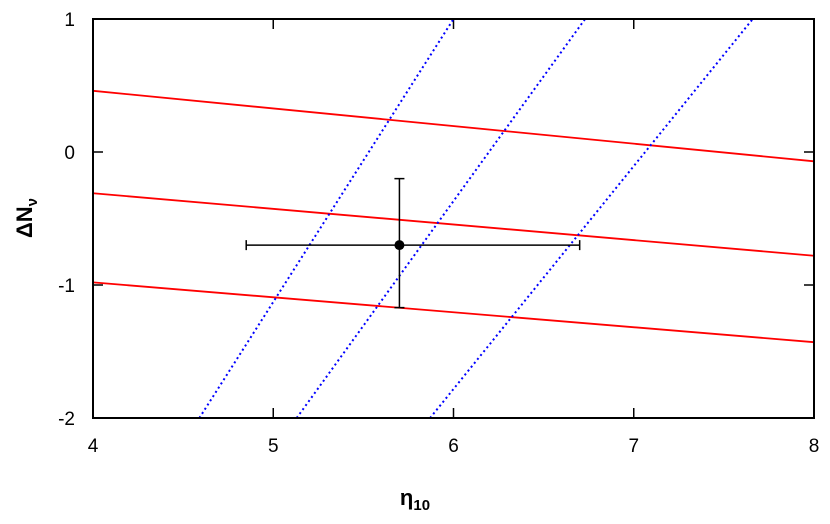 The height and width of the screenshot is (524, 830). Describe the element at coordinates (66, 419) in the screenshot. I see `y-tick-label: -2` at that location.